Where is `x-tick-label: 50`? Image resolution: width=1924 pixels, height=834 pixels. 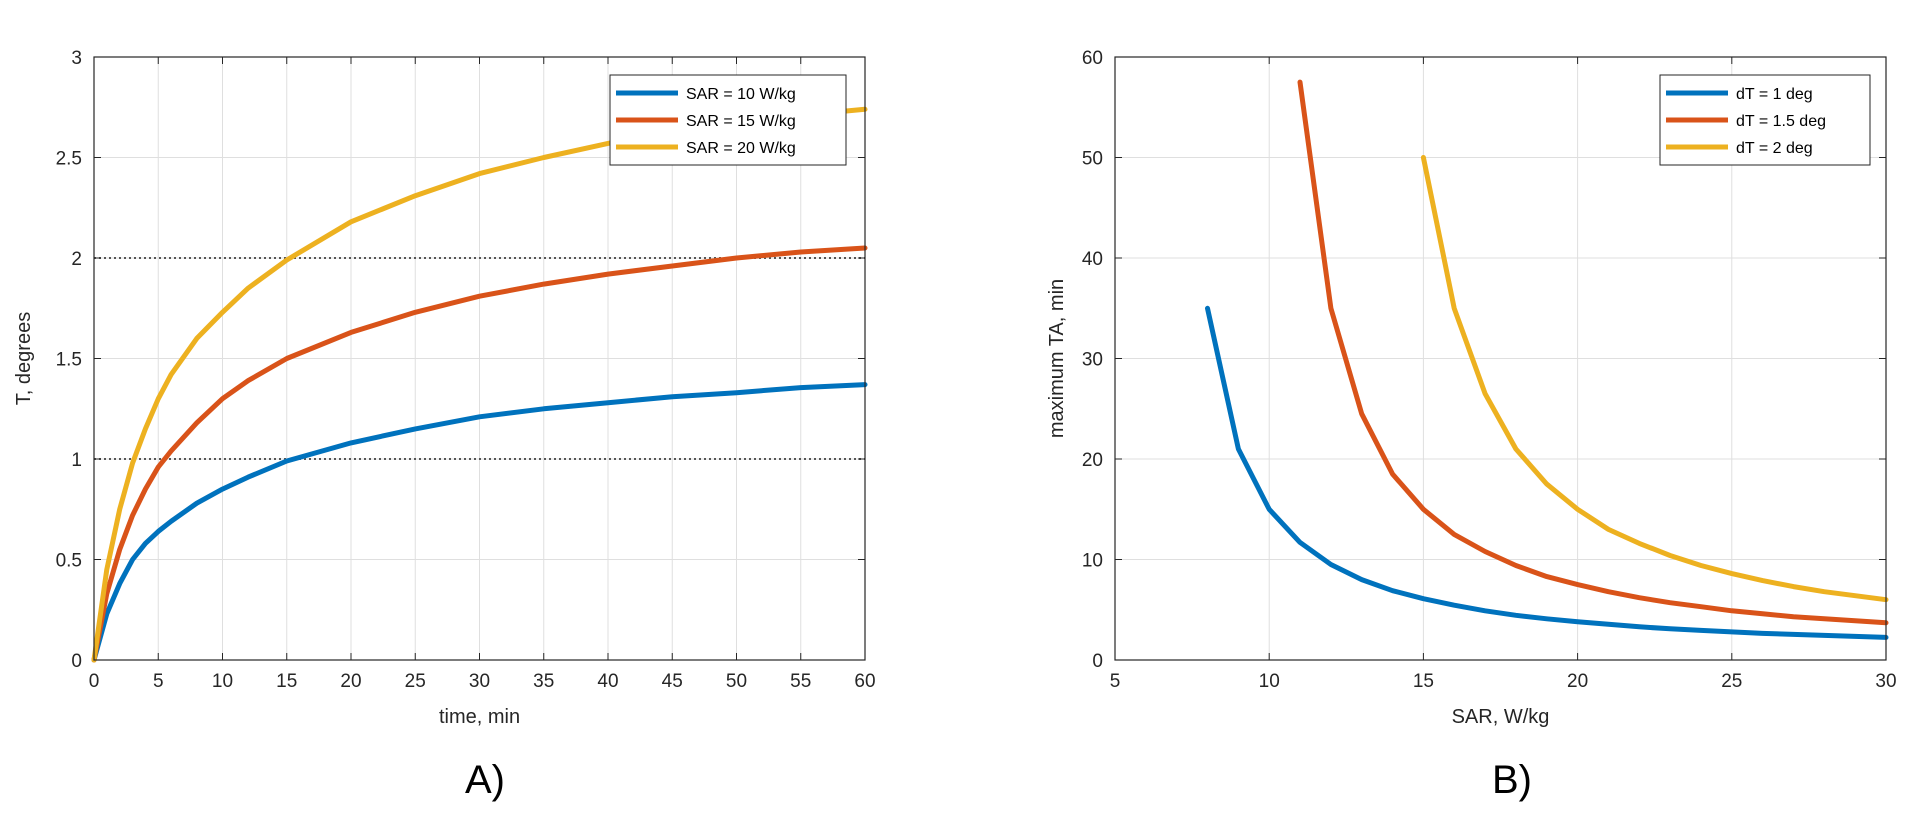
x-tick-label: 50 is located at coordinates (736, 681).